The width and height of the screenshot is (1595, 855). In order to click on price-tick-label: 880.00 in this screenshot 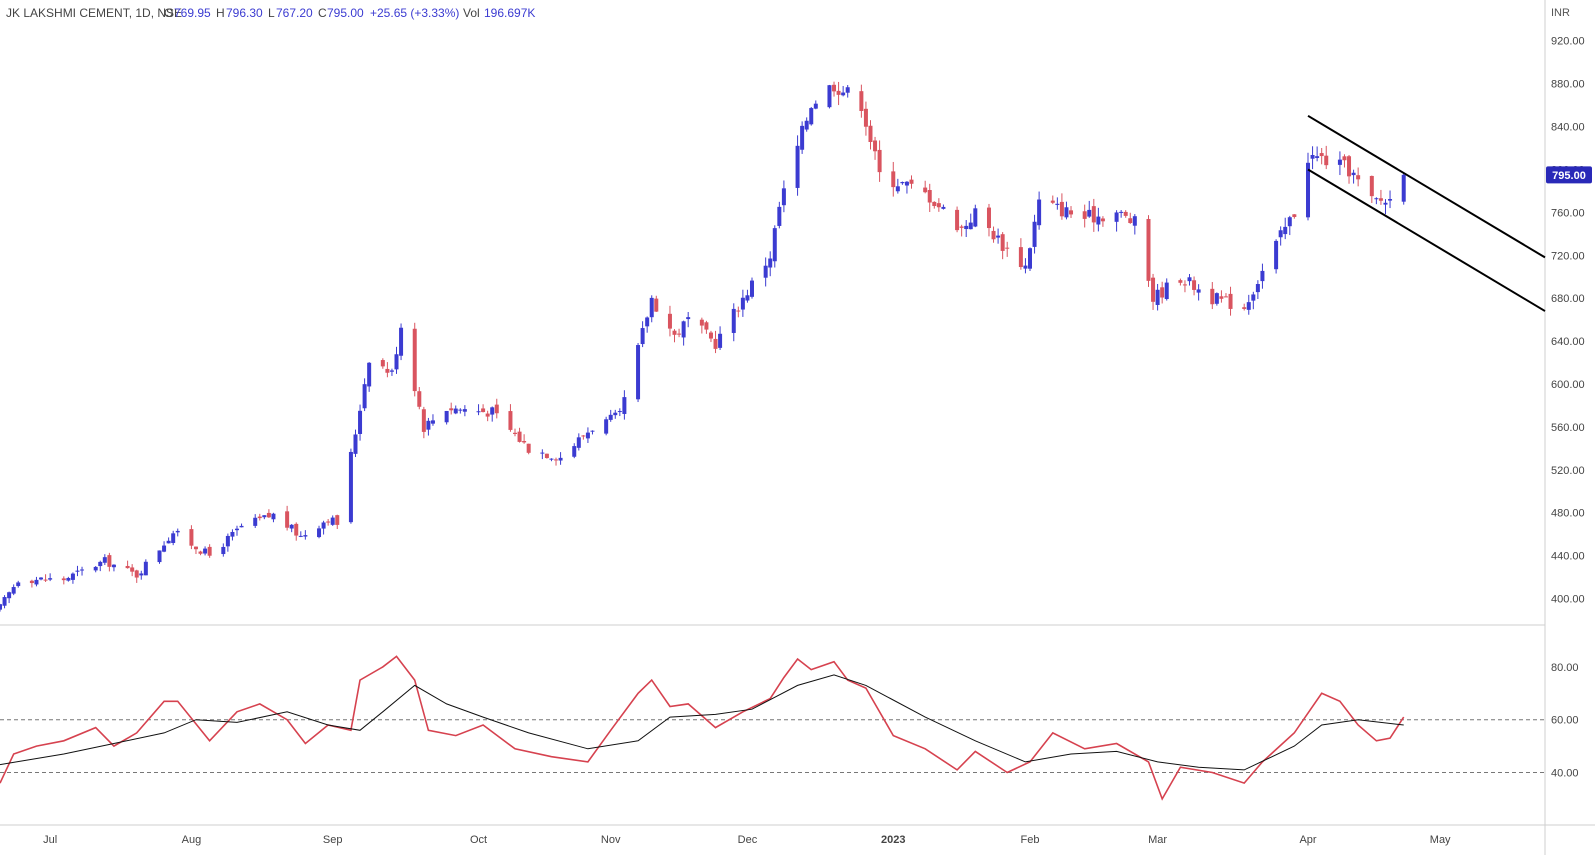, I will do `click(1568, 85)`.